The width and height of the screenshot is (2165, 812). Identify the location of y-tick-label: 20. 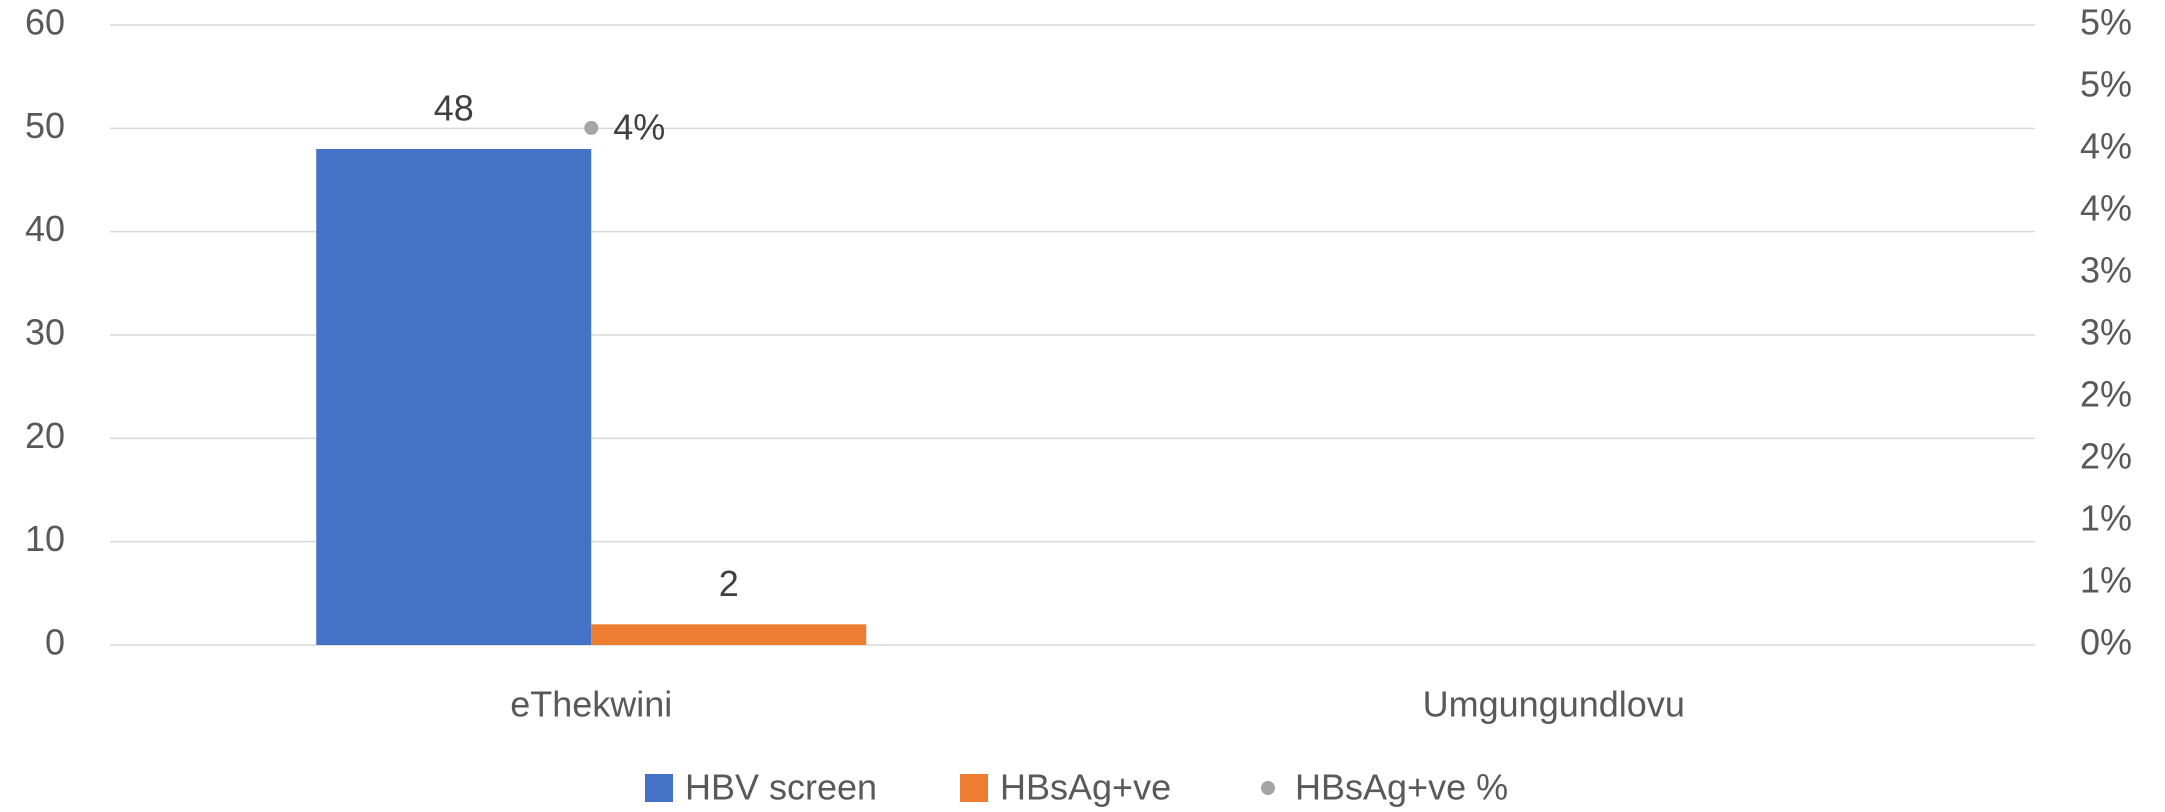
(45, 435).